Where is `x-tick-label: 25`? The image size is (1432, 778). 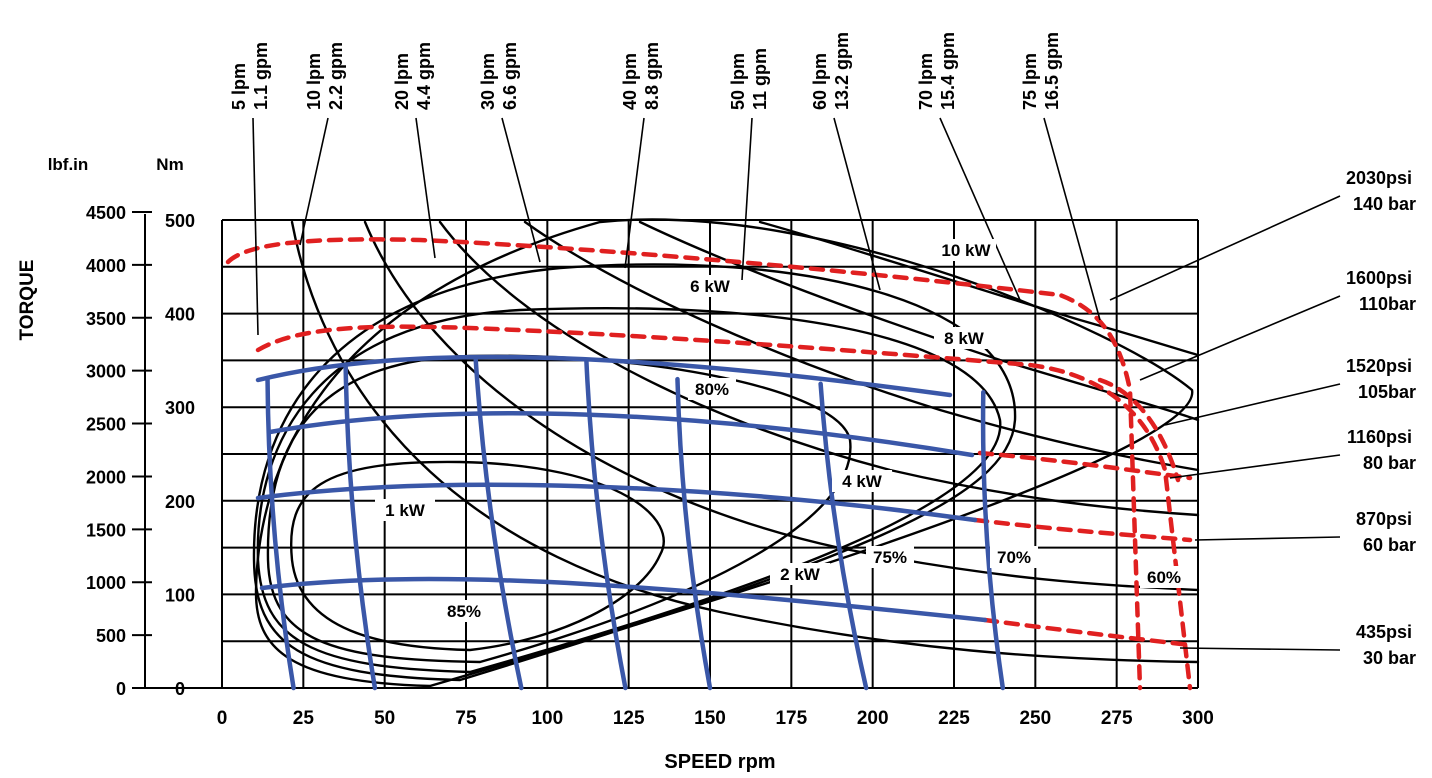 x-tick-label: 25 is located at coordinates (304, 718).